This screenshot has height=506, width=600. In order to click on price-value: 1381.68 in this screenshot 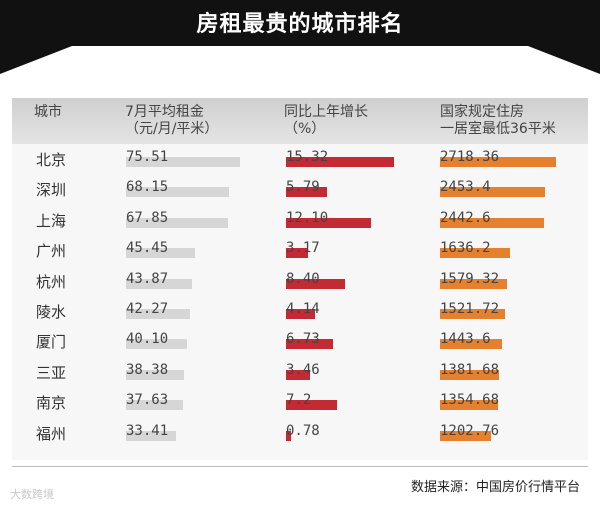, I will do `click(470, 369)`.